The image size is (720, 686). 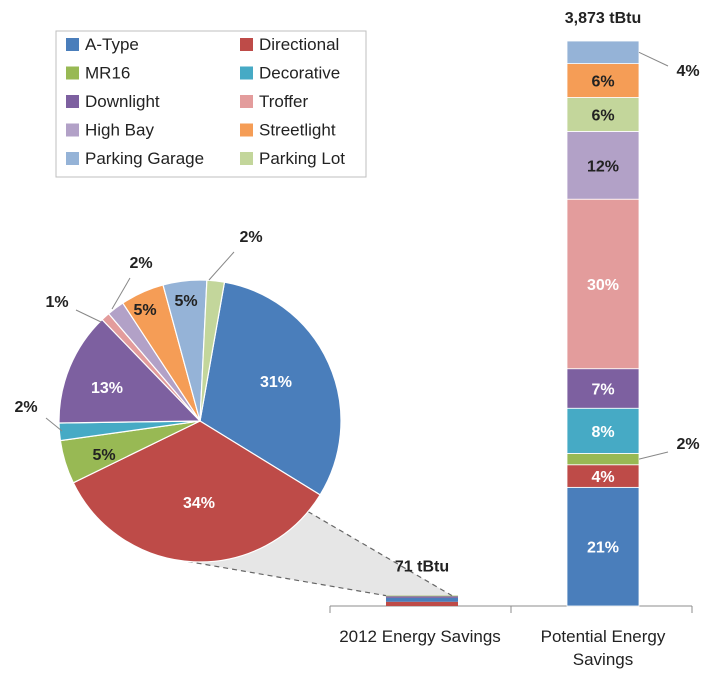 I want to click on bar-leader-line-mr16, so click(x=653, y=455).